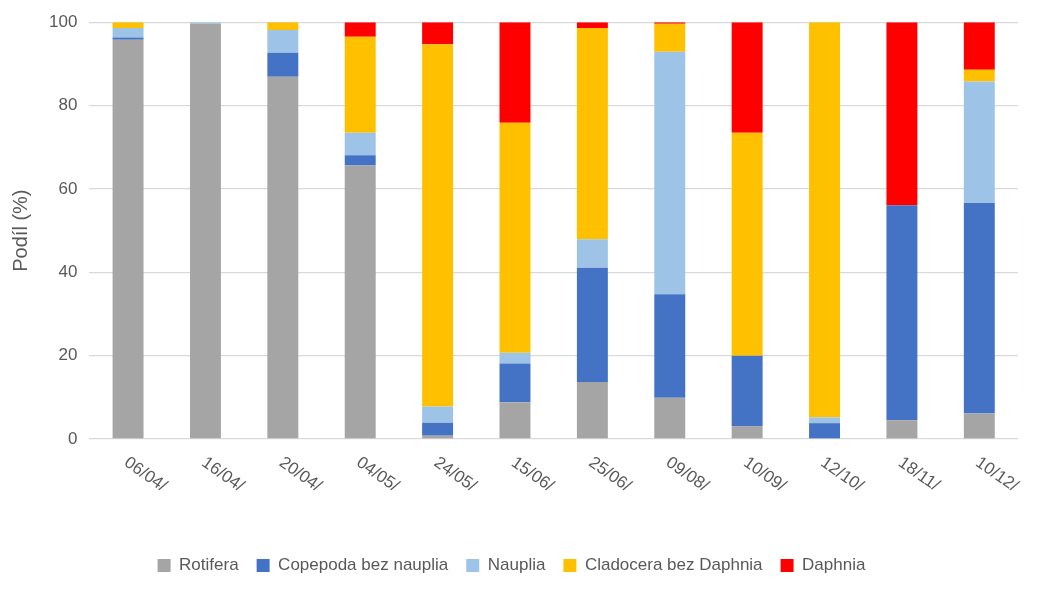 This screenshot has height=589, width=1043. I want to click on y-tick-label: 40, so click(68, 271).